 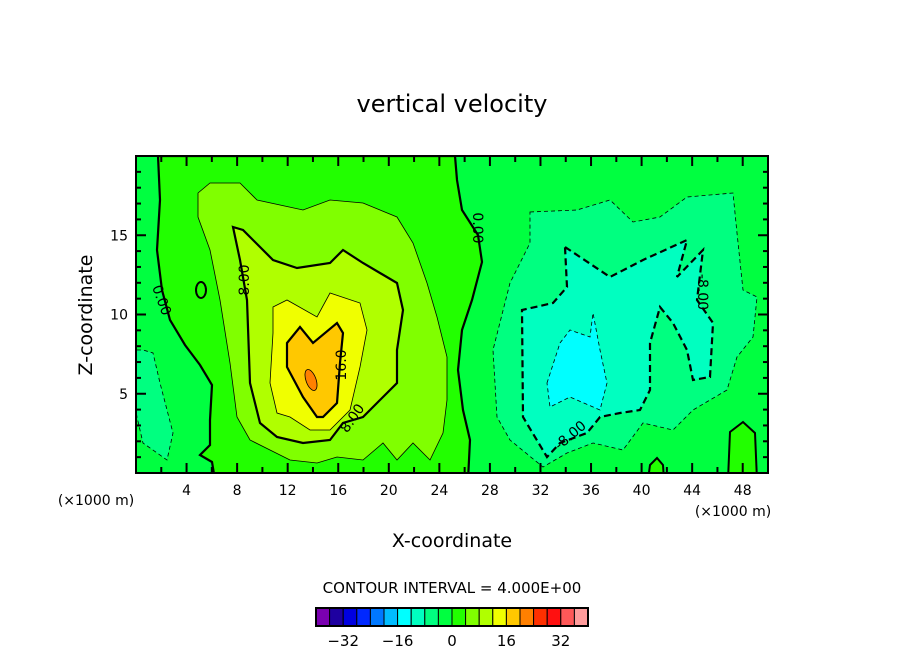 What do you see at coordinates (338, 491) in the screenshot?
I see `x-tick-label: 16` at bounding box center [338, 491].